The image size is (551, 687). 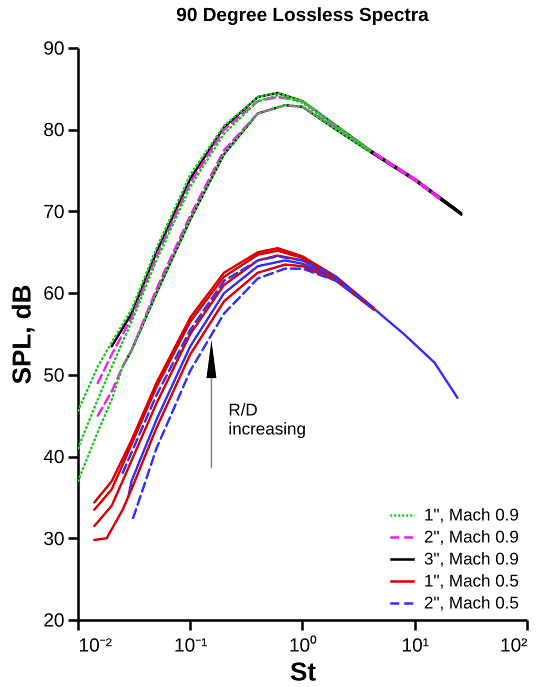 What do you see at coordinates (53, 294) in the screenshot?
I see `y-tick-label: 60` at bounding box center [53, 294].